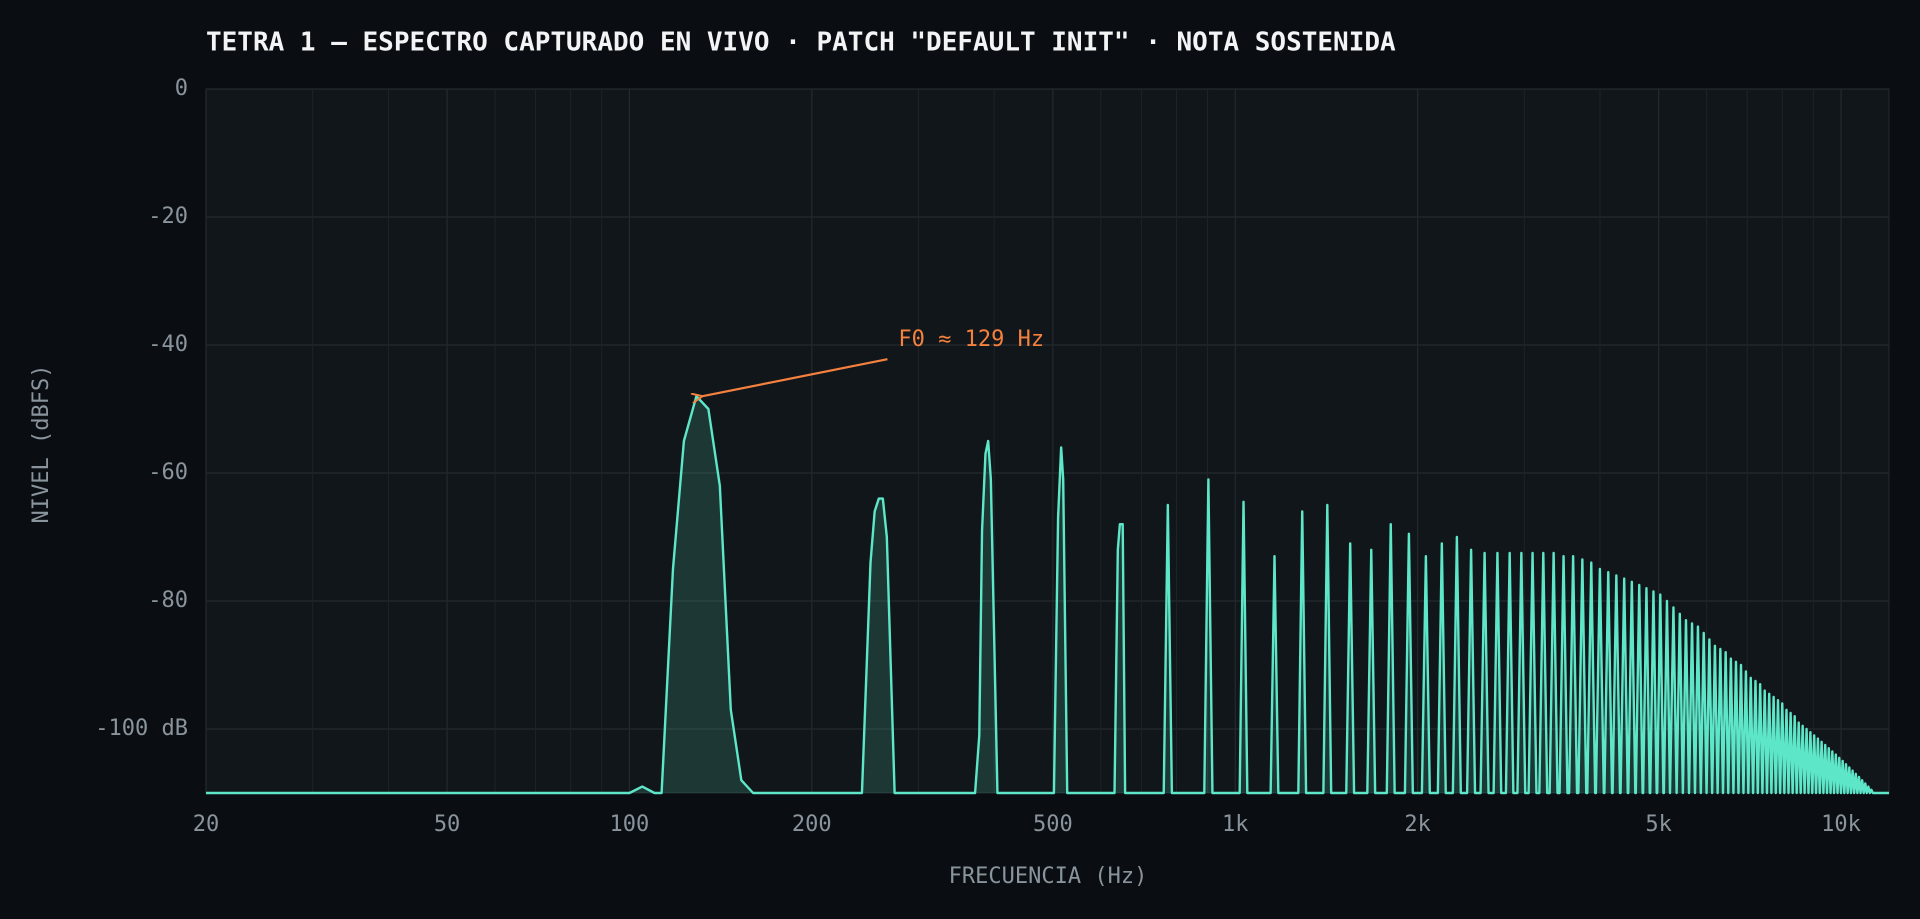 This screenshot has height=919, width=1920. Describe the element at coordinates (630, 824) in the screenshot. I see `x-tick-label: 100` at that location.